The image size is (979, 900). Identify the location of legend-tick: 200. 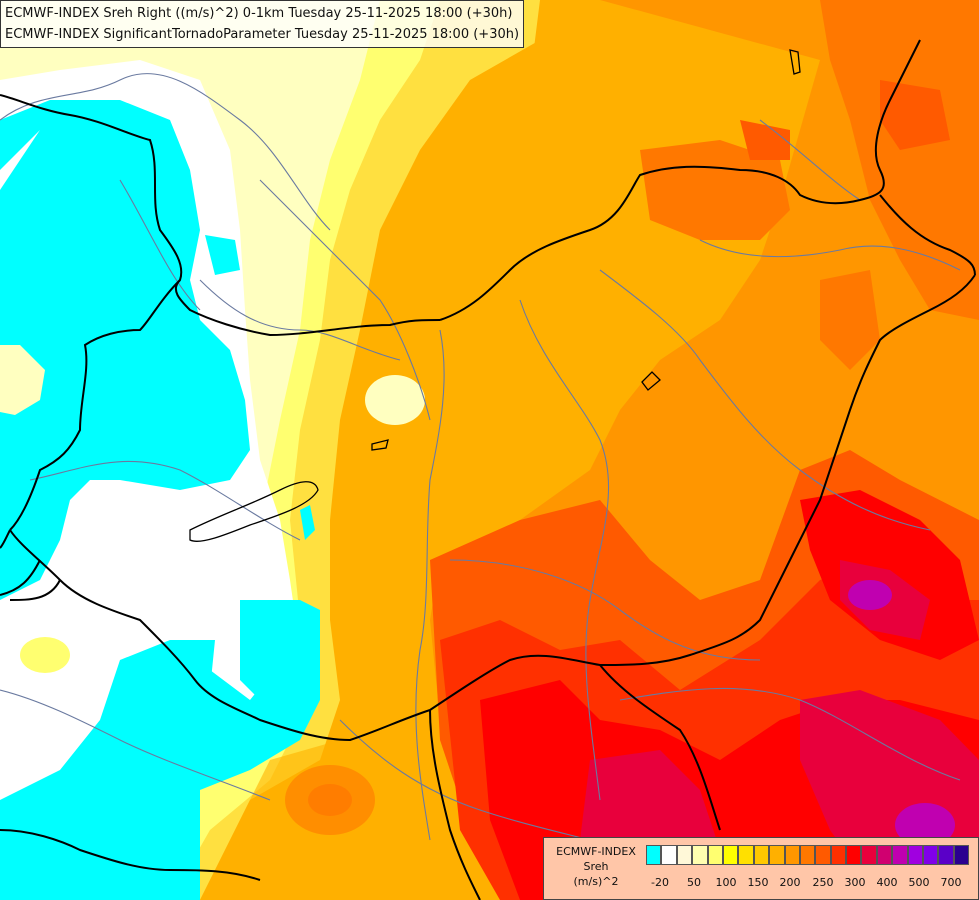
(790, 882).